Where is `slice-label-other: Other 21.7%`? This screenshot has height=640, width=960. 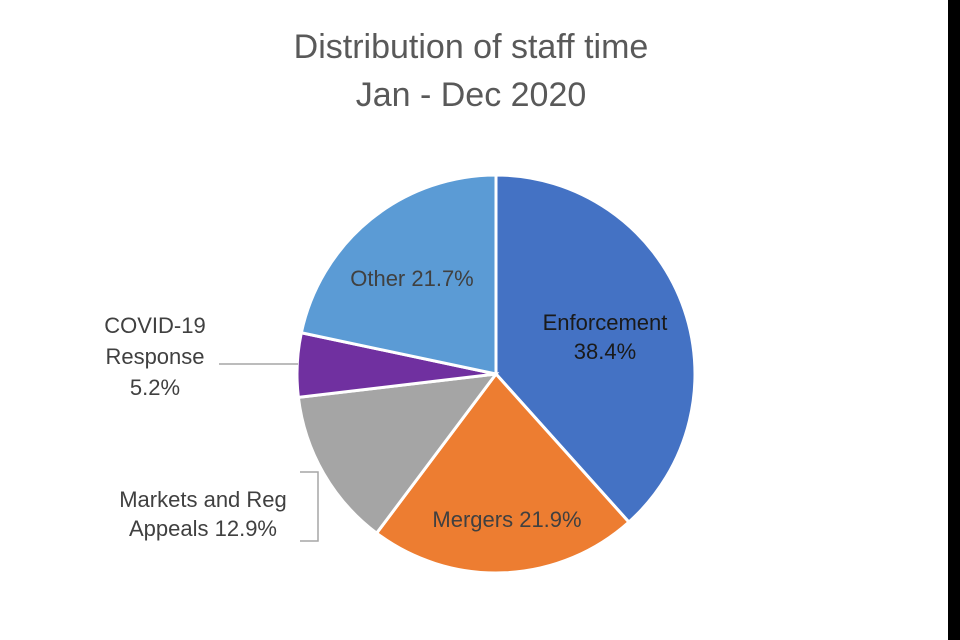 slice-label-other: Other 21.7% is located at coordinates (412, 278).